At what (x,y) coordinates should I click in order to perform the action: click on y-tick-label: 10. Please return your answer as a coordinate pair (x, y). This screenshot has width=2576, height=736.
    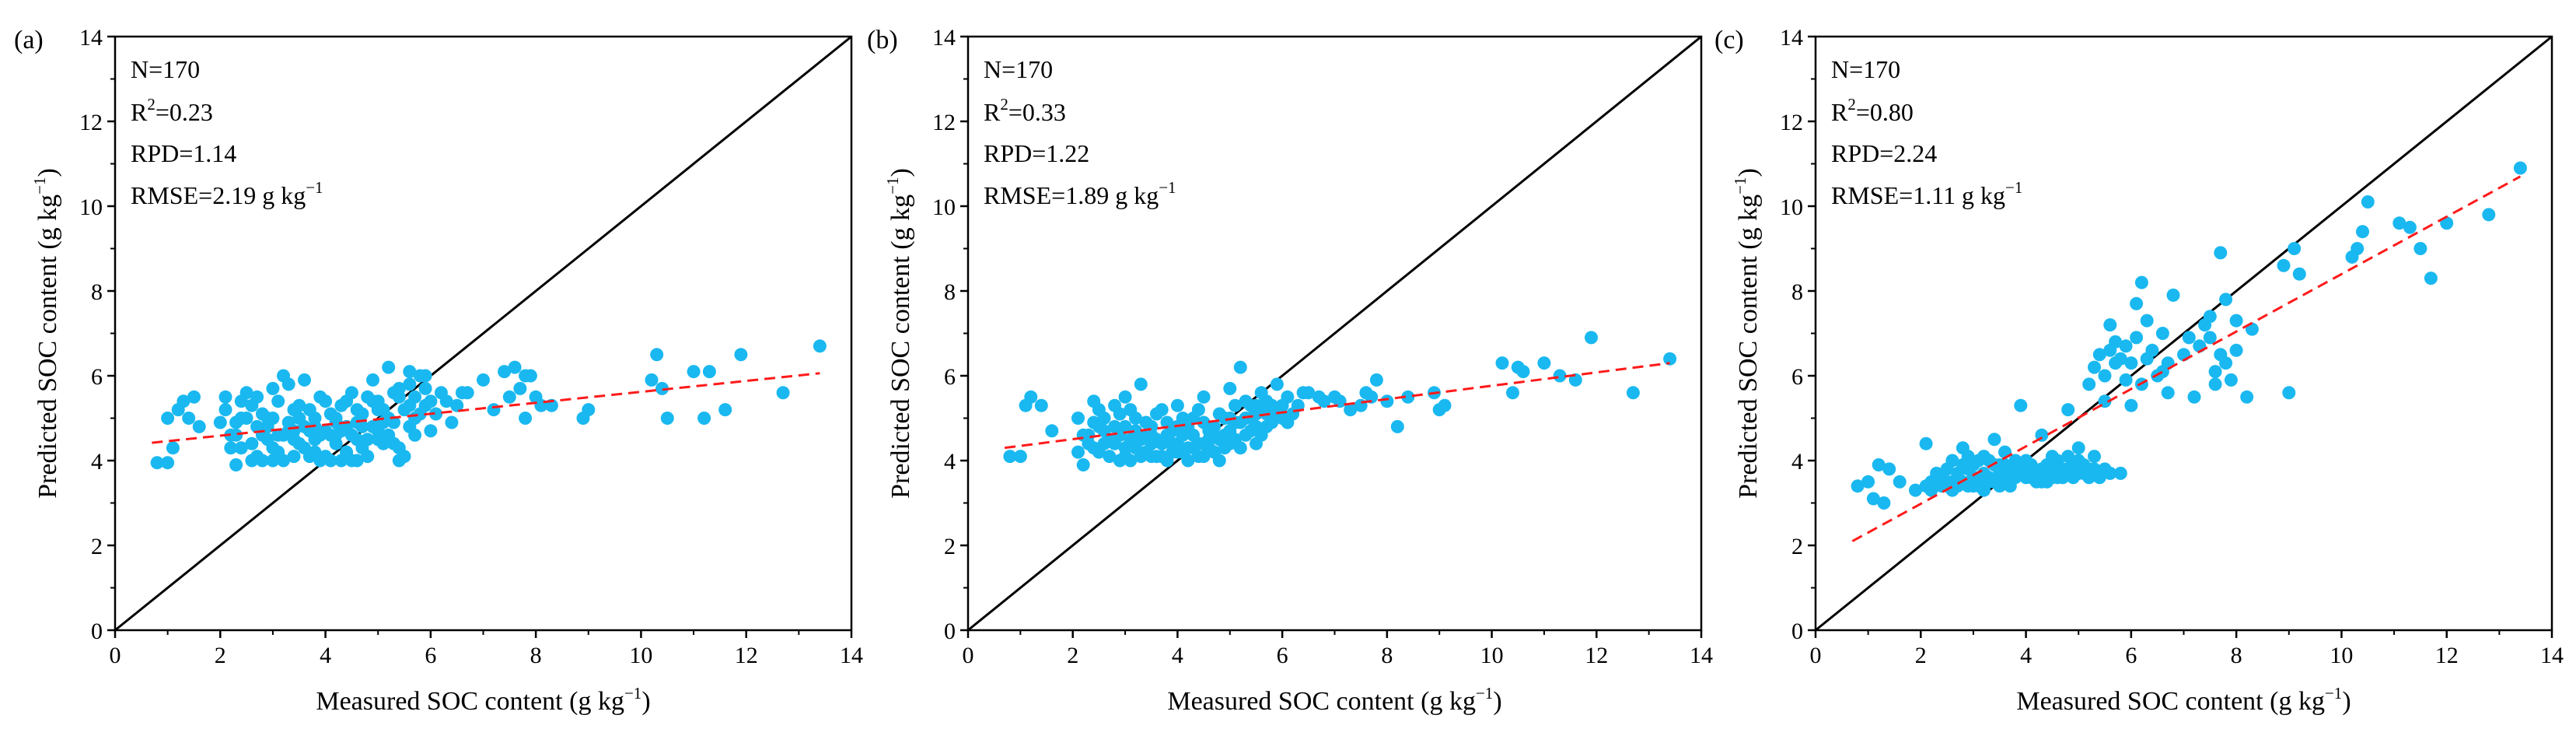
    Looking at the image, I should click on (944, 207).